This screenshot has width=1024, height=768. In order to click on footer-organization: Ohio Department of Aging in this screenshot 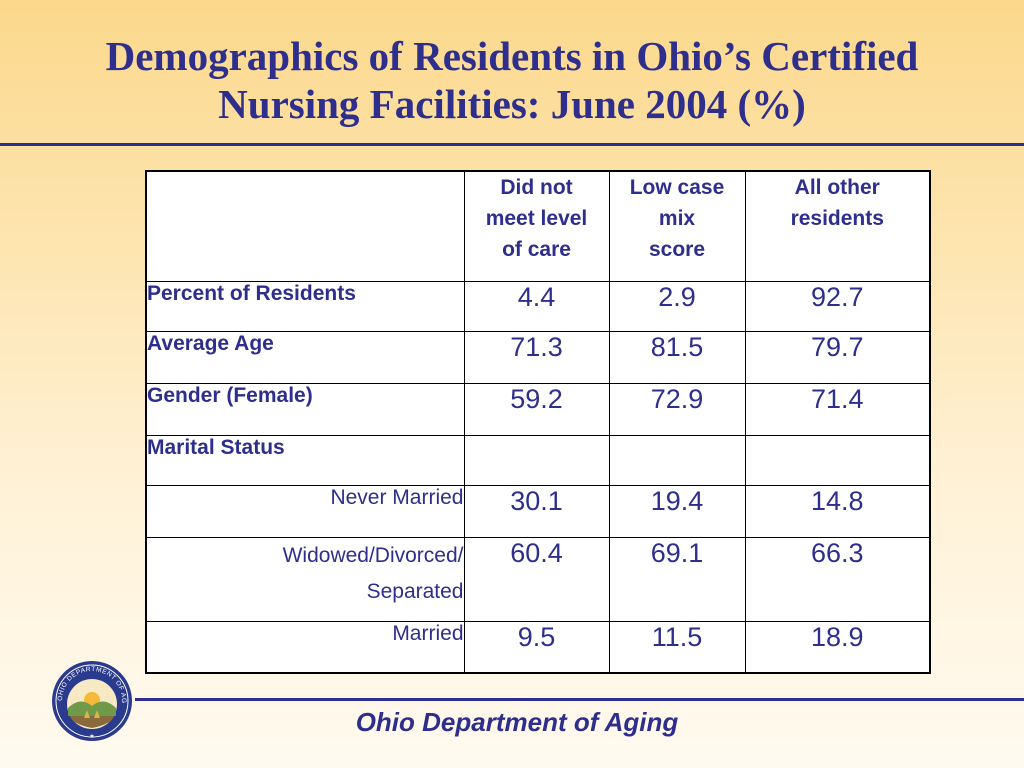, I will do `click(517, 722)`.